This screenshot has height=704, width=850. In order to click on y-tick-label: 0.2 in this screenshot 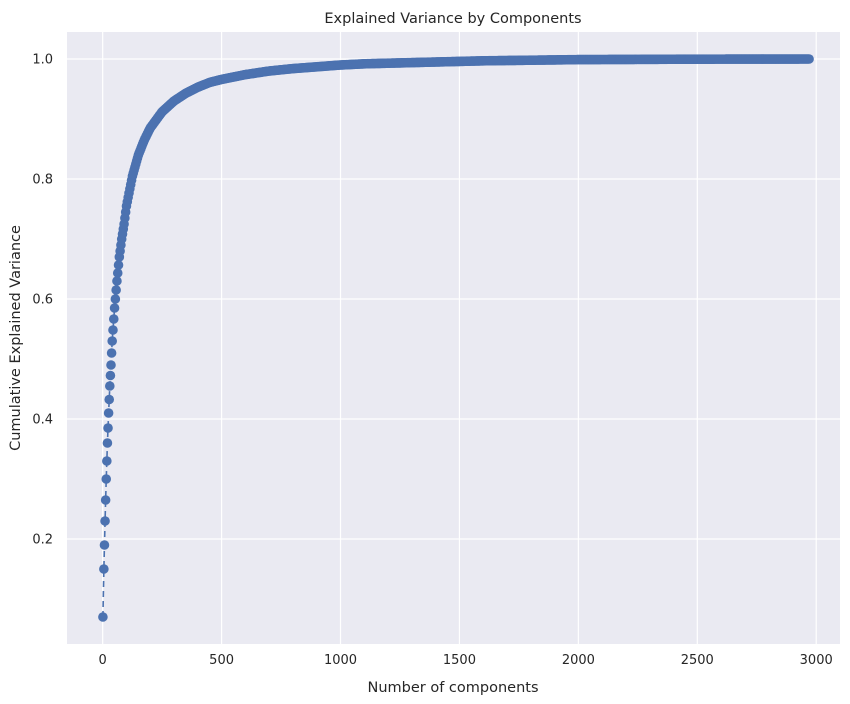, I will do `click(42, 540)`.